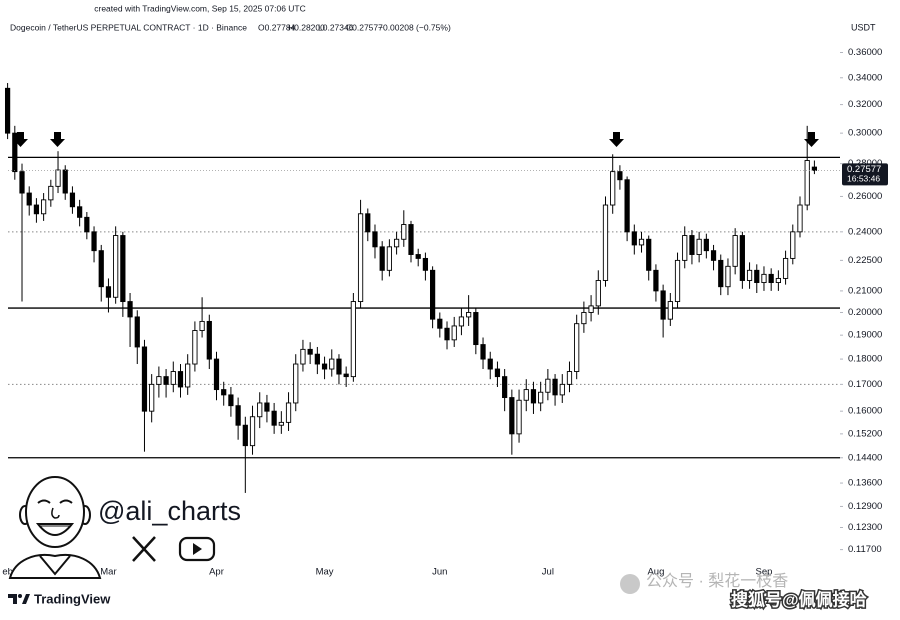 The image size is (900, 620). I want to click on avatar-nose, so click(55, 513).